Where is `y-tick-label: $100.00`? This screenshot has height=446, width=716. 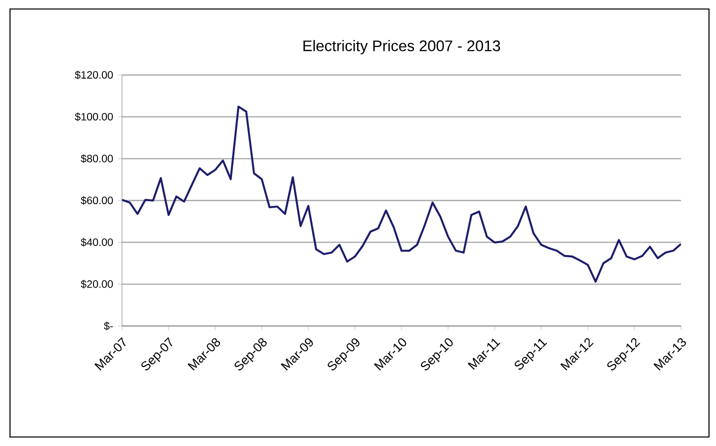 y-tick-label: $100.00 is located at coordinates (93, 117).